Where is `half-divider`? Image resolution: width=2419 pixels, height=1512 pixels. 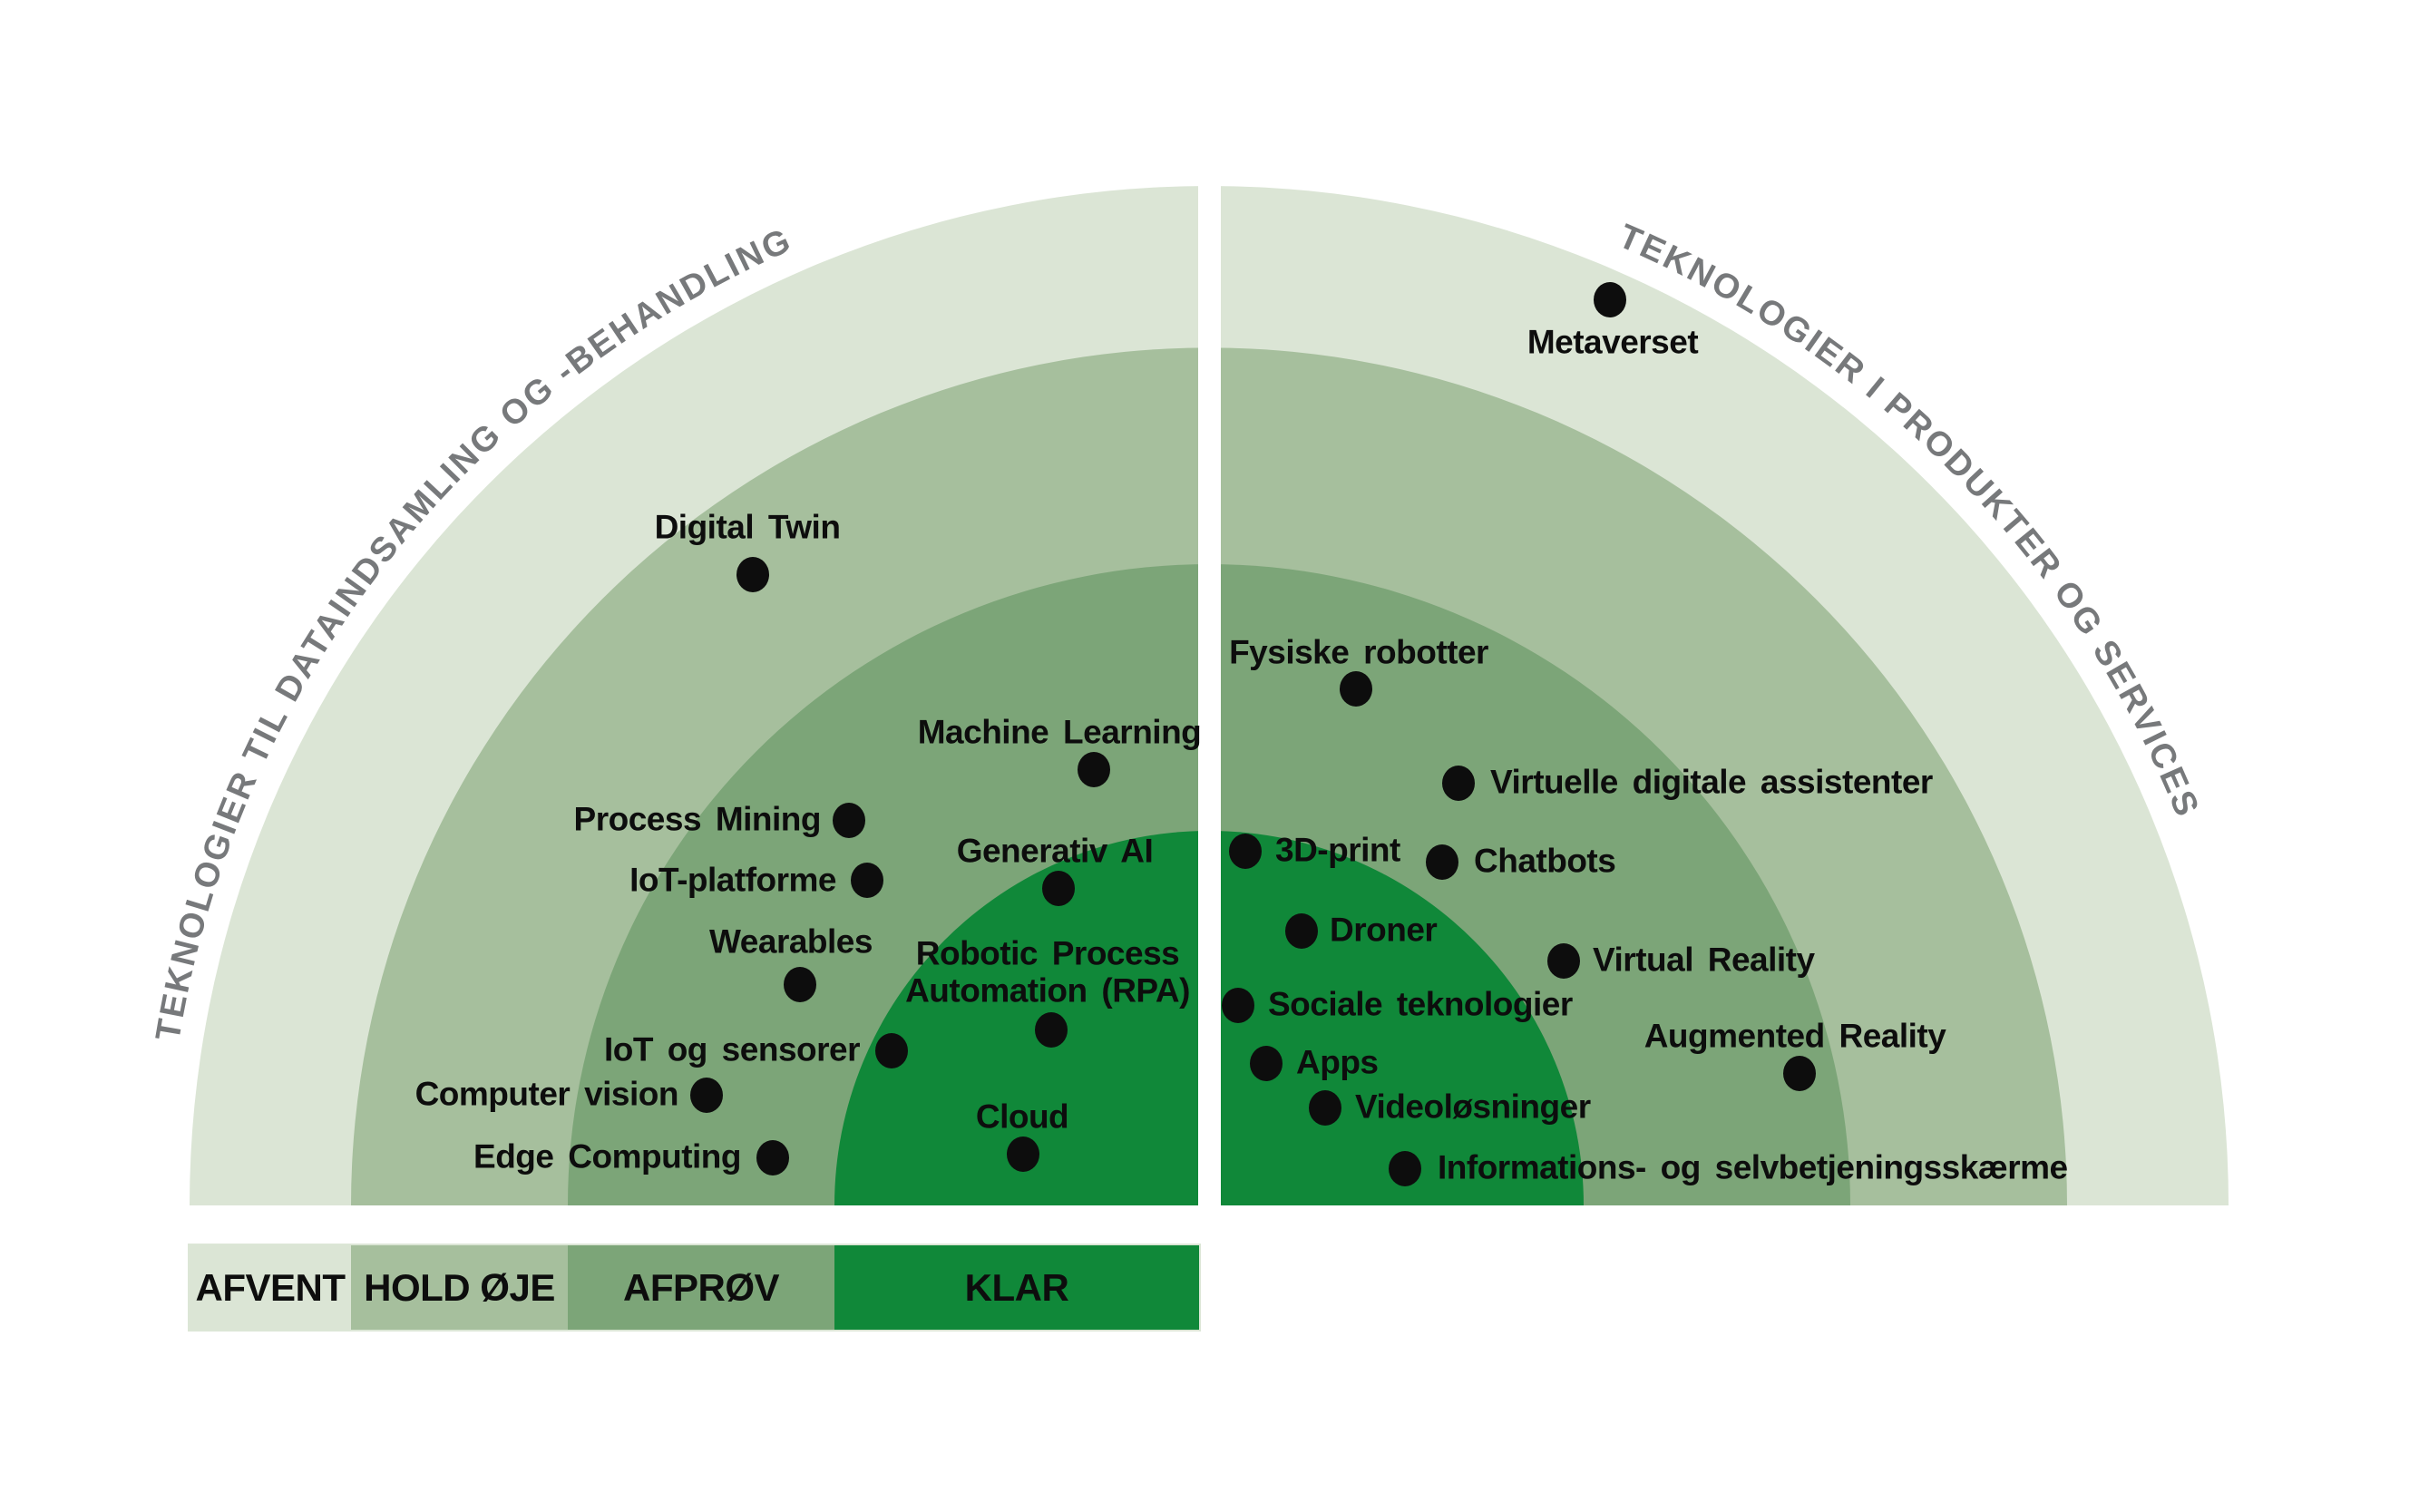
half-divider is located at coordinates (1209, 691).